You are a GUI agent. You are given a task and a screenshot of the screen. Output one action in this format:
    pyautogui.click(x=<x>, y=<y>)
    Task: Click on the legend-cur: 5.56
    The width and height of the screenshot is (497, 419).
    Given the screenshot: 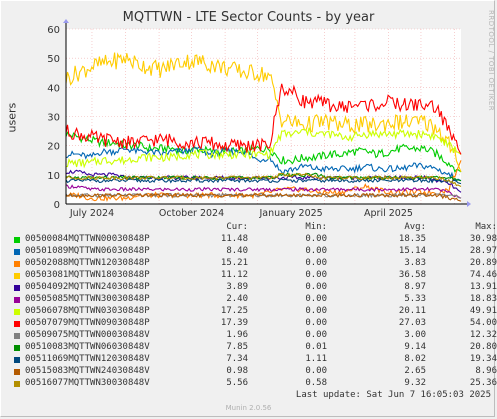 What is the action you would take?
    pyautogui.click(x=237, y=383)
    